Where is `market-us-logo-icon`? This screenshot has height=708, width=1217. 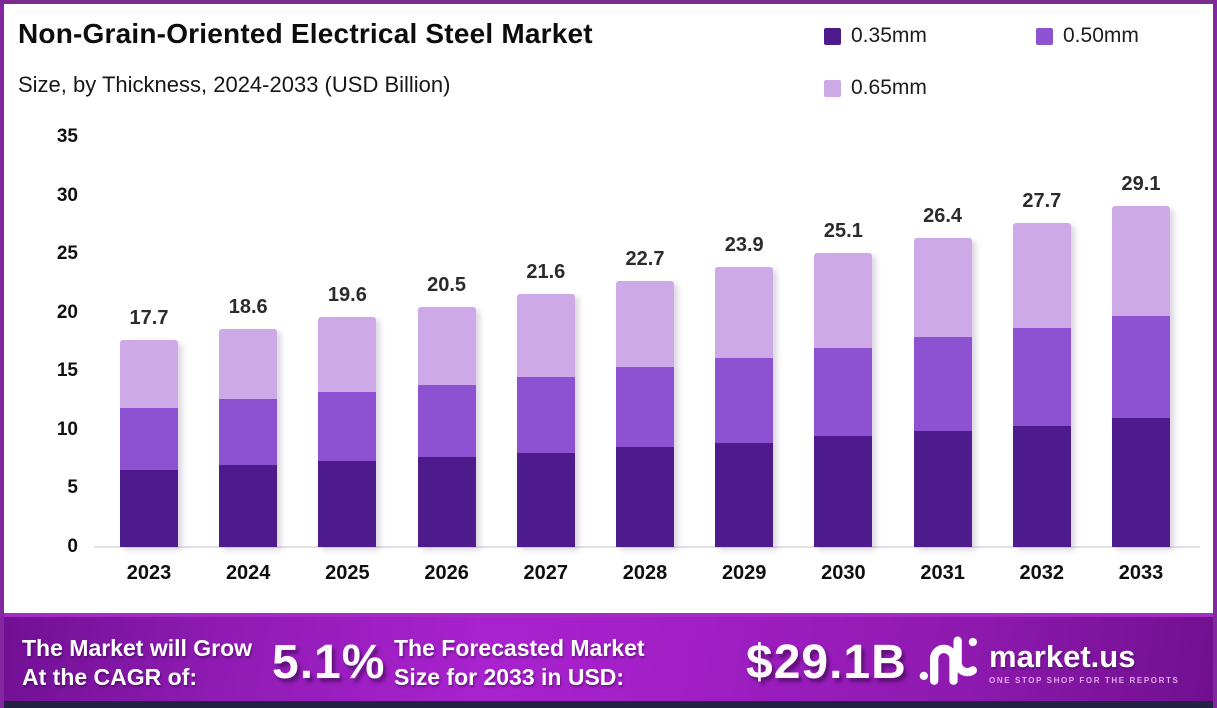 market-us-logo-icon is located at coordinates (948, 662).